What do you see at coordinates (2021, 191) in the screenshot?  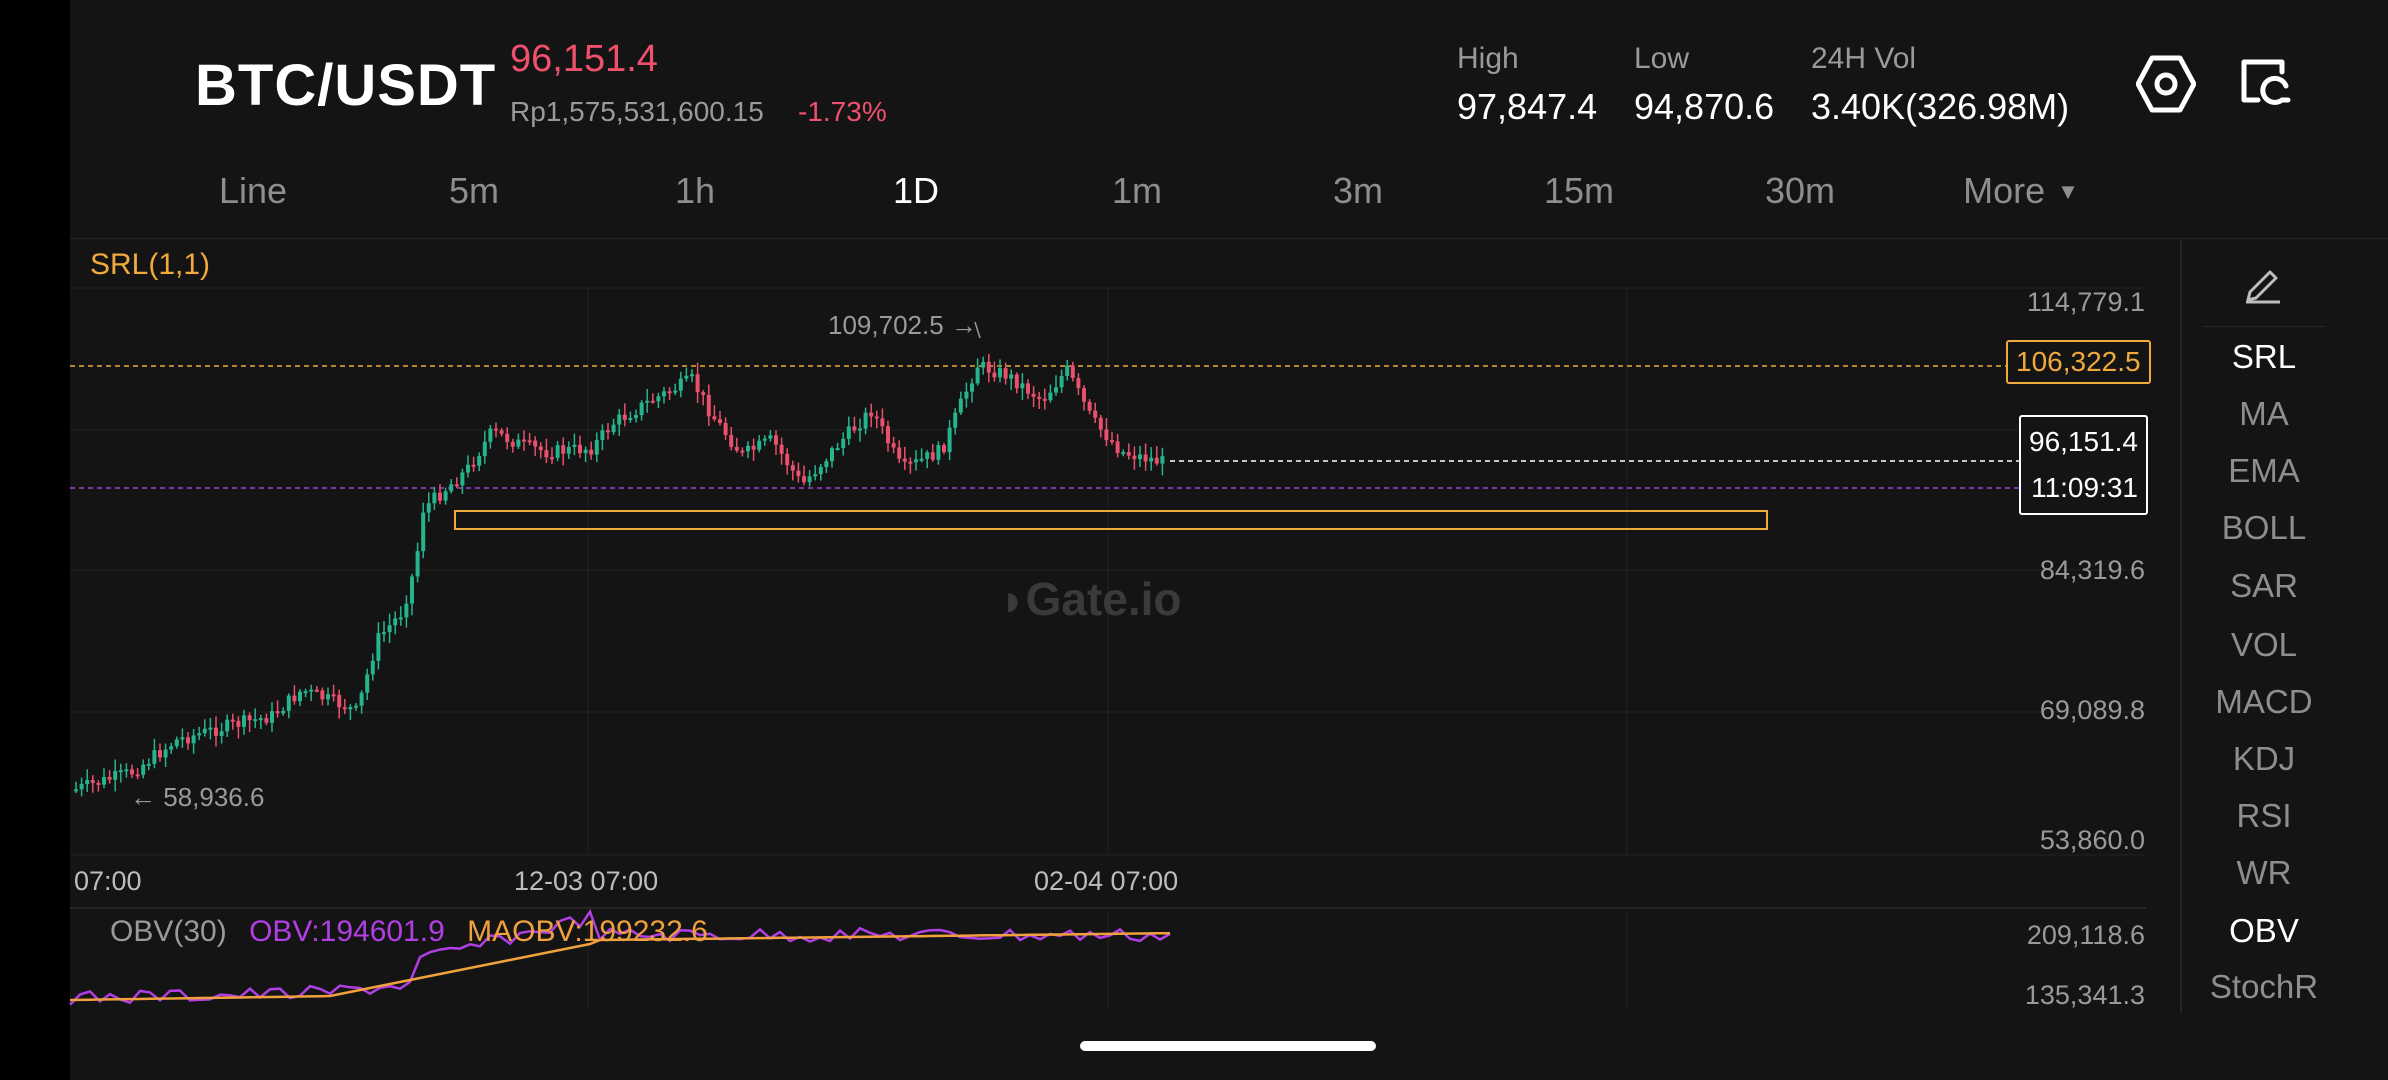 I see `tab-more: More ▼` at bounding box center [2021, 191].